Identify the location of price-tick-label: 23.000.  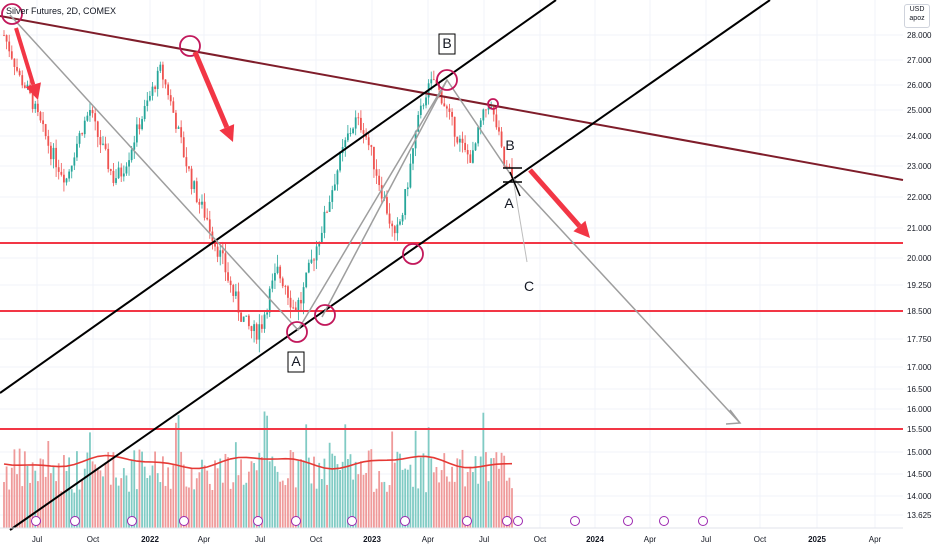
(919, 166).